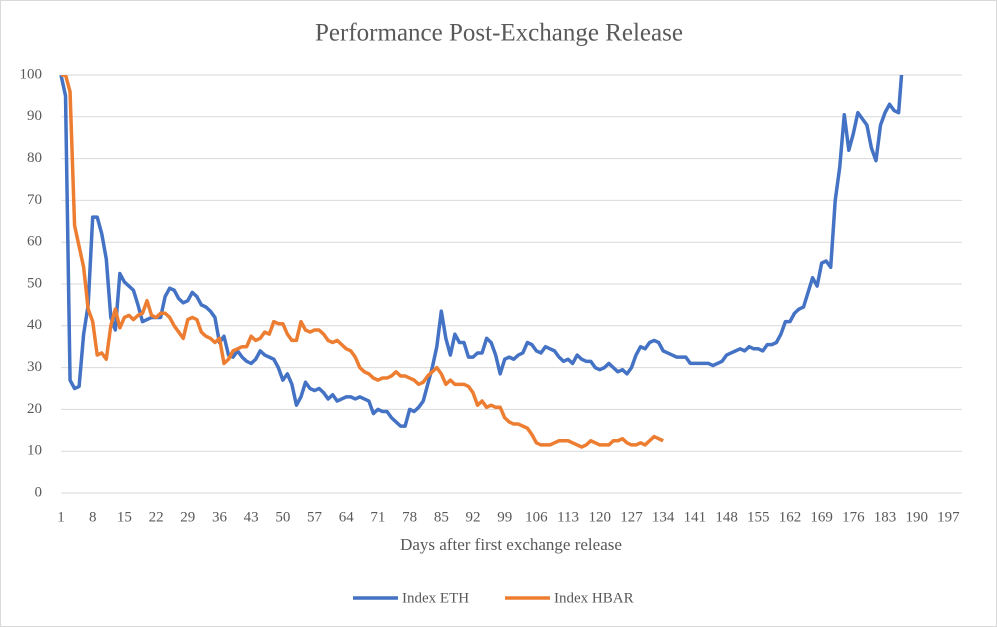  What do you see at coordinates (93, 517) in the screenshot?
I see `x-tick-label: 8` at bounding box center [93, 517].